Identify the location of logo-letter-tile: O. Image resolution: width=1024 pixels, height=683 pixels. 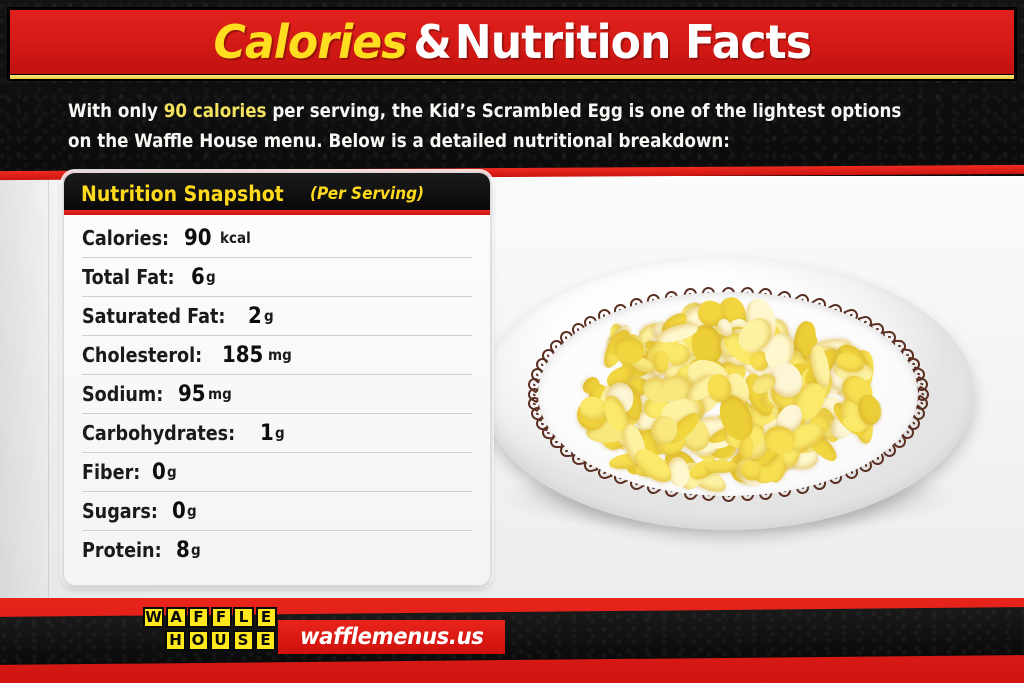
(198, 640).